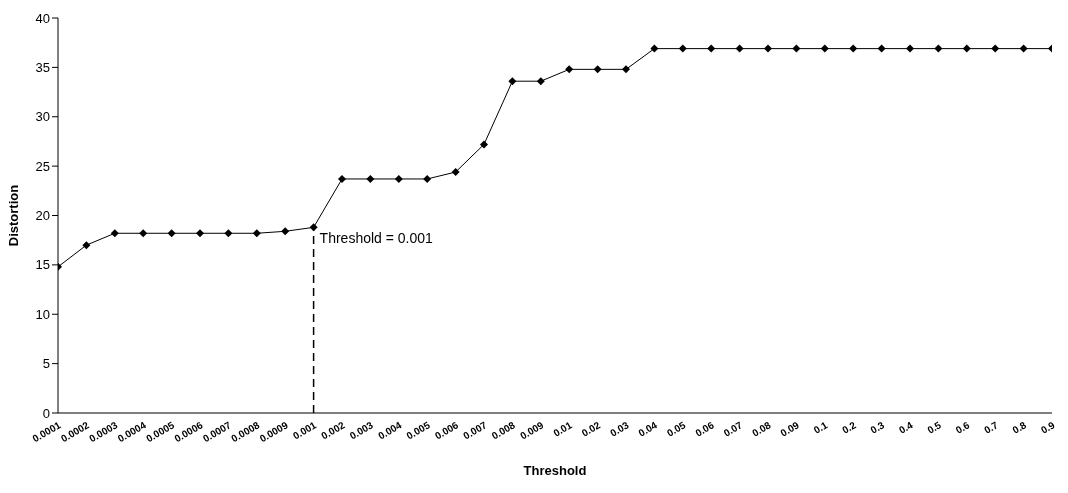  Describe the element at coordinates (42, 314) in the screenshot. I see `y-tick-label: 10` at that location.